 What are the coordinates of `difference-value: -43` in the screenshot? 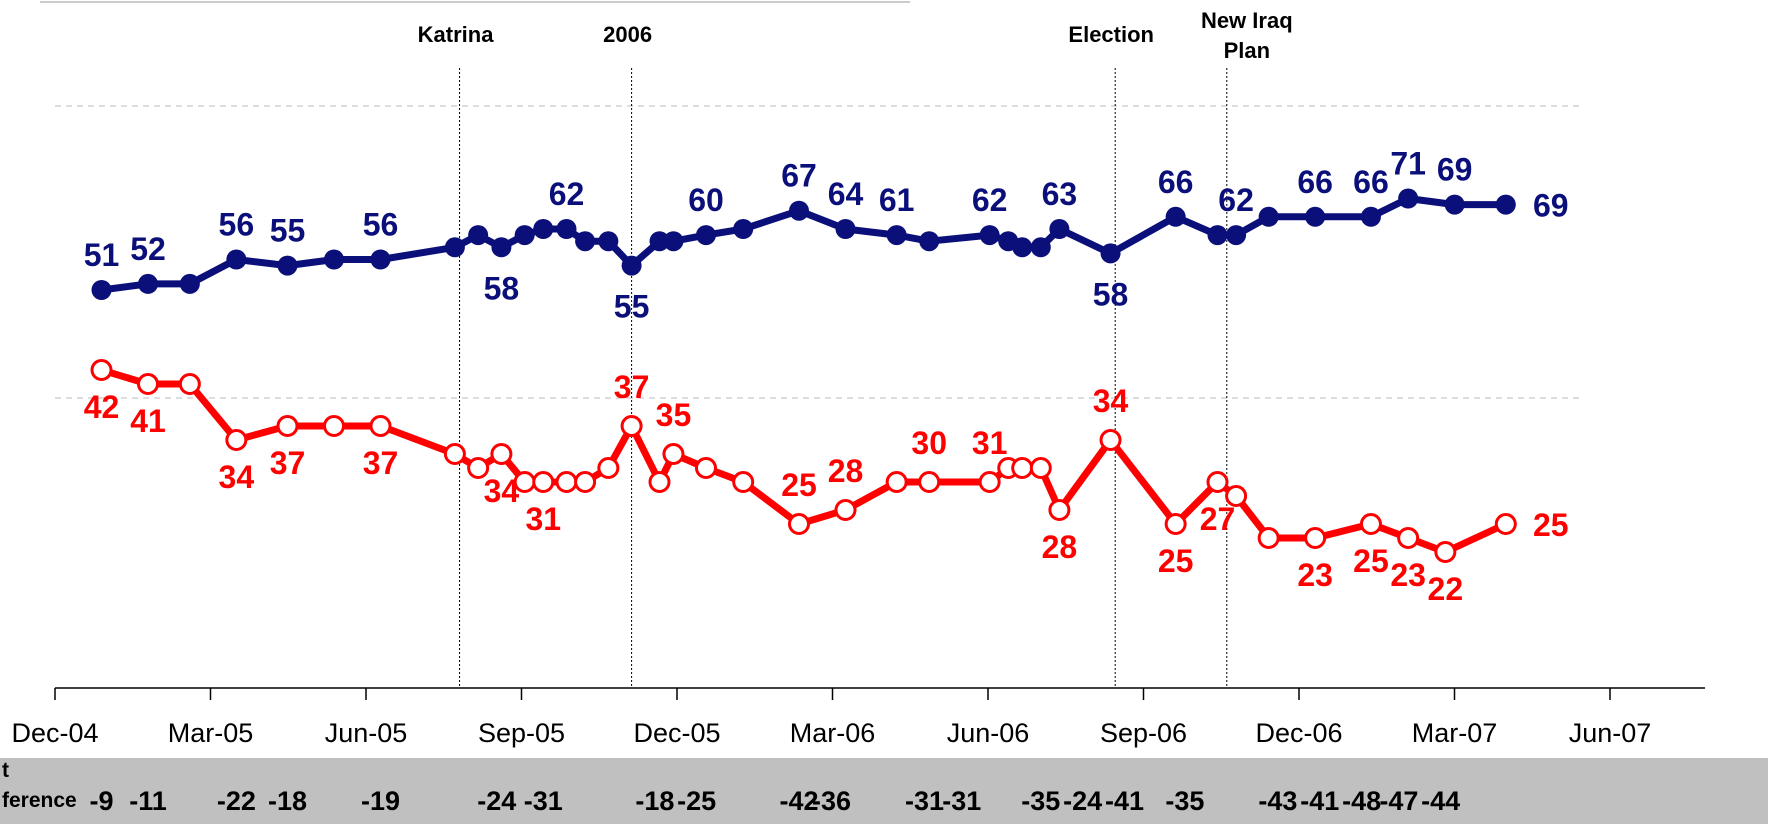 It's located at (1278, 801).